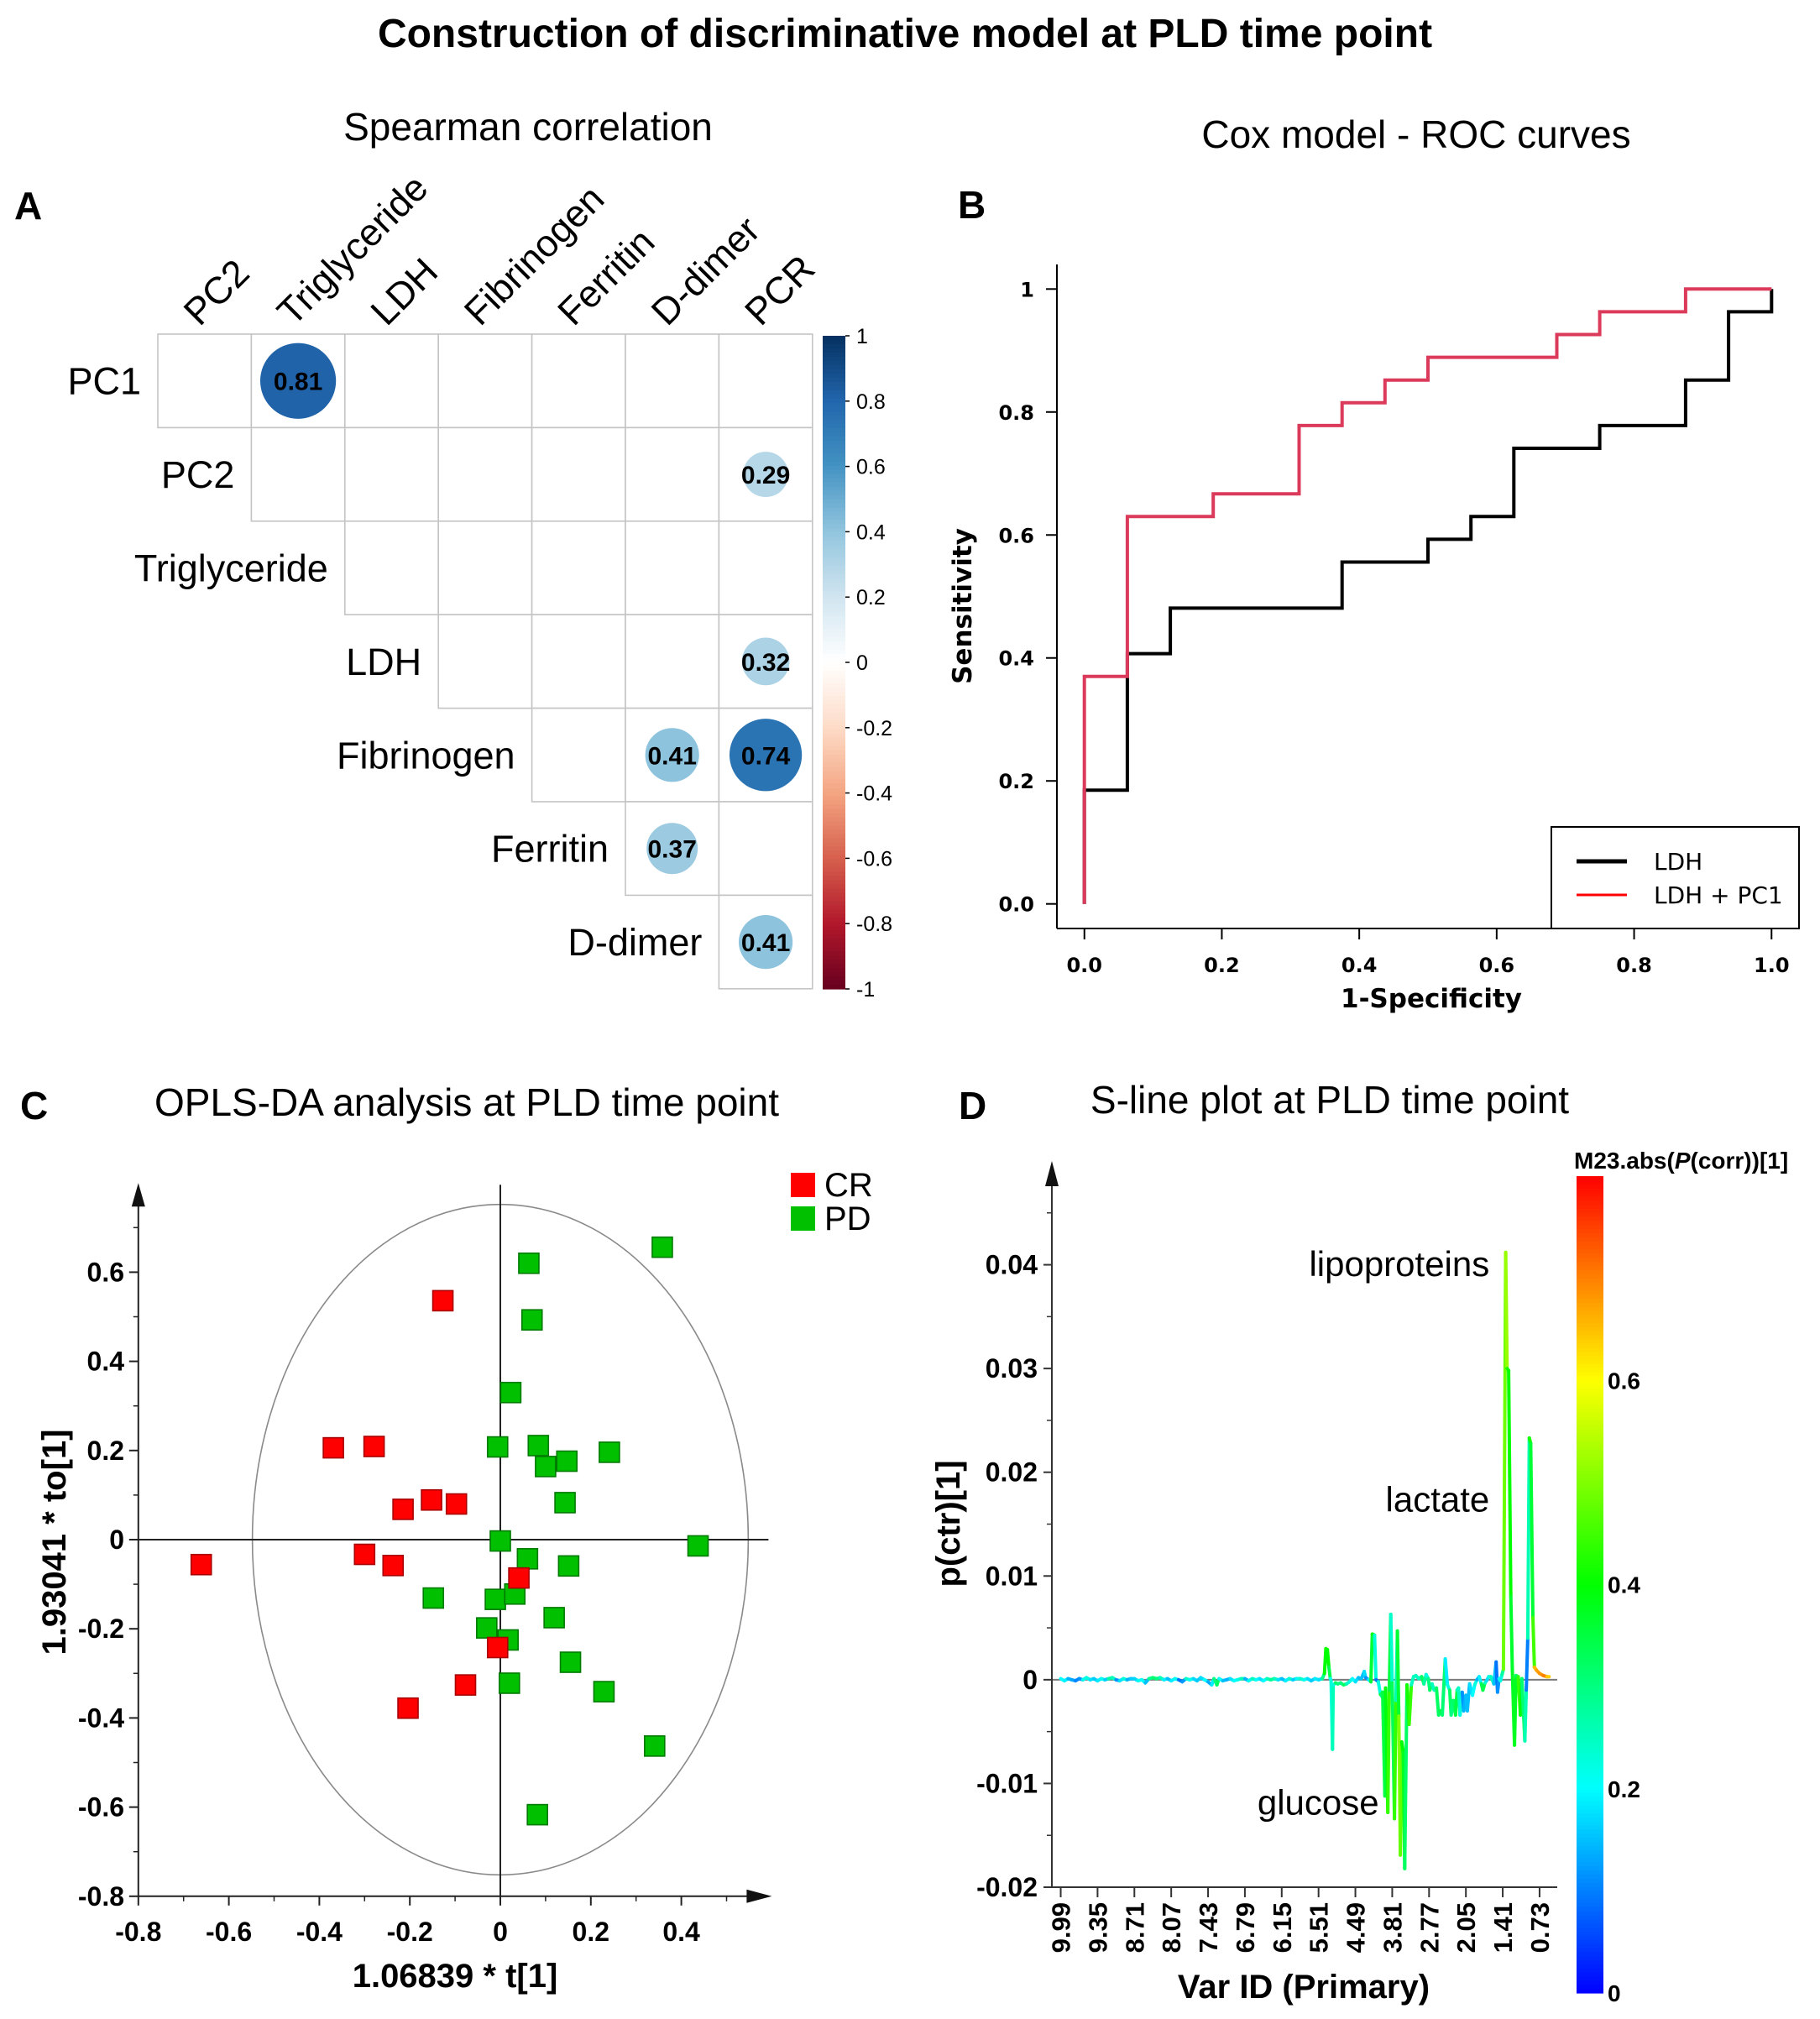 The width and height of the screenshot is (1820, 2019). I want to click on row-label: PC2, so click(198, 475).